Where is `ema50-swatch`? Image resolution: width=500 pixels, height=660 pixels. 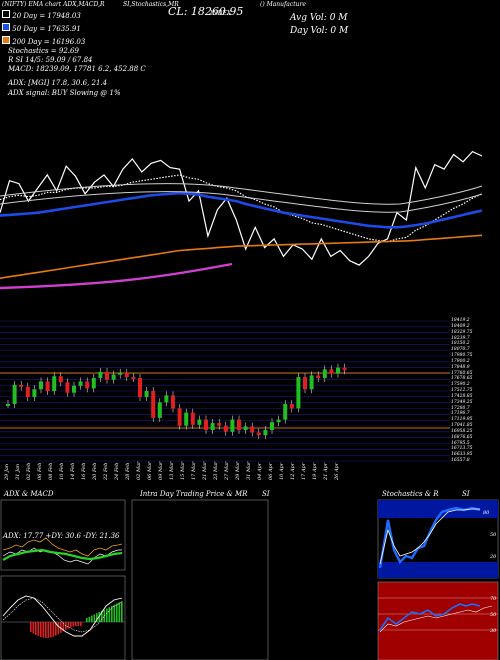
ema50-swatch is located at coordinates (6, 27).